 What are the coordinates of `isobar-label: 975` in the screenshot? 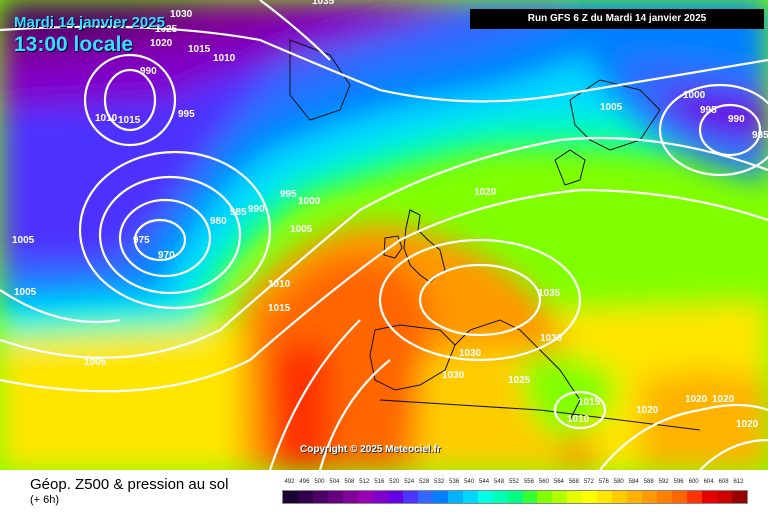 It's located at (141, 240).